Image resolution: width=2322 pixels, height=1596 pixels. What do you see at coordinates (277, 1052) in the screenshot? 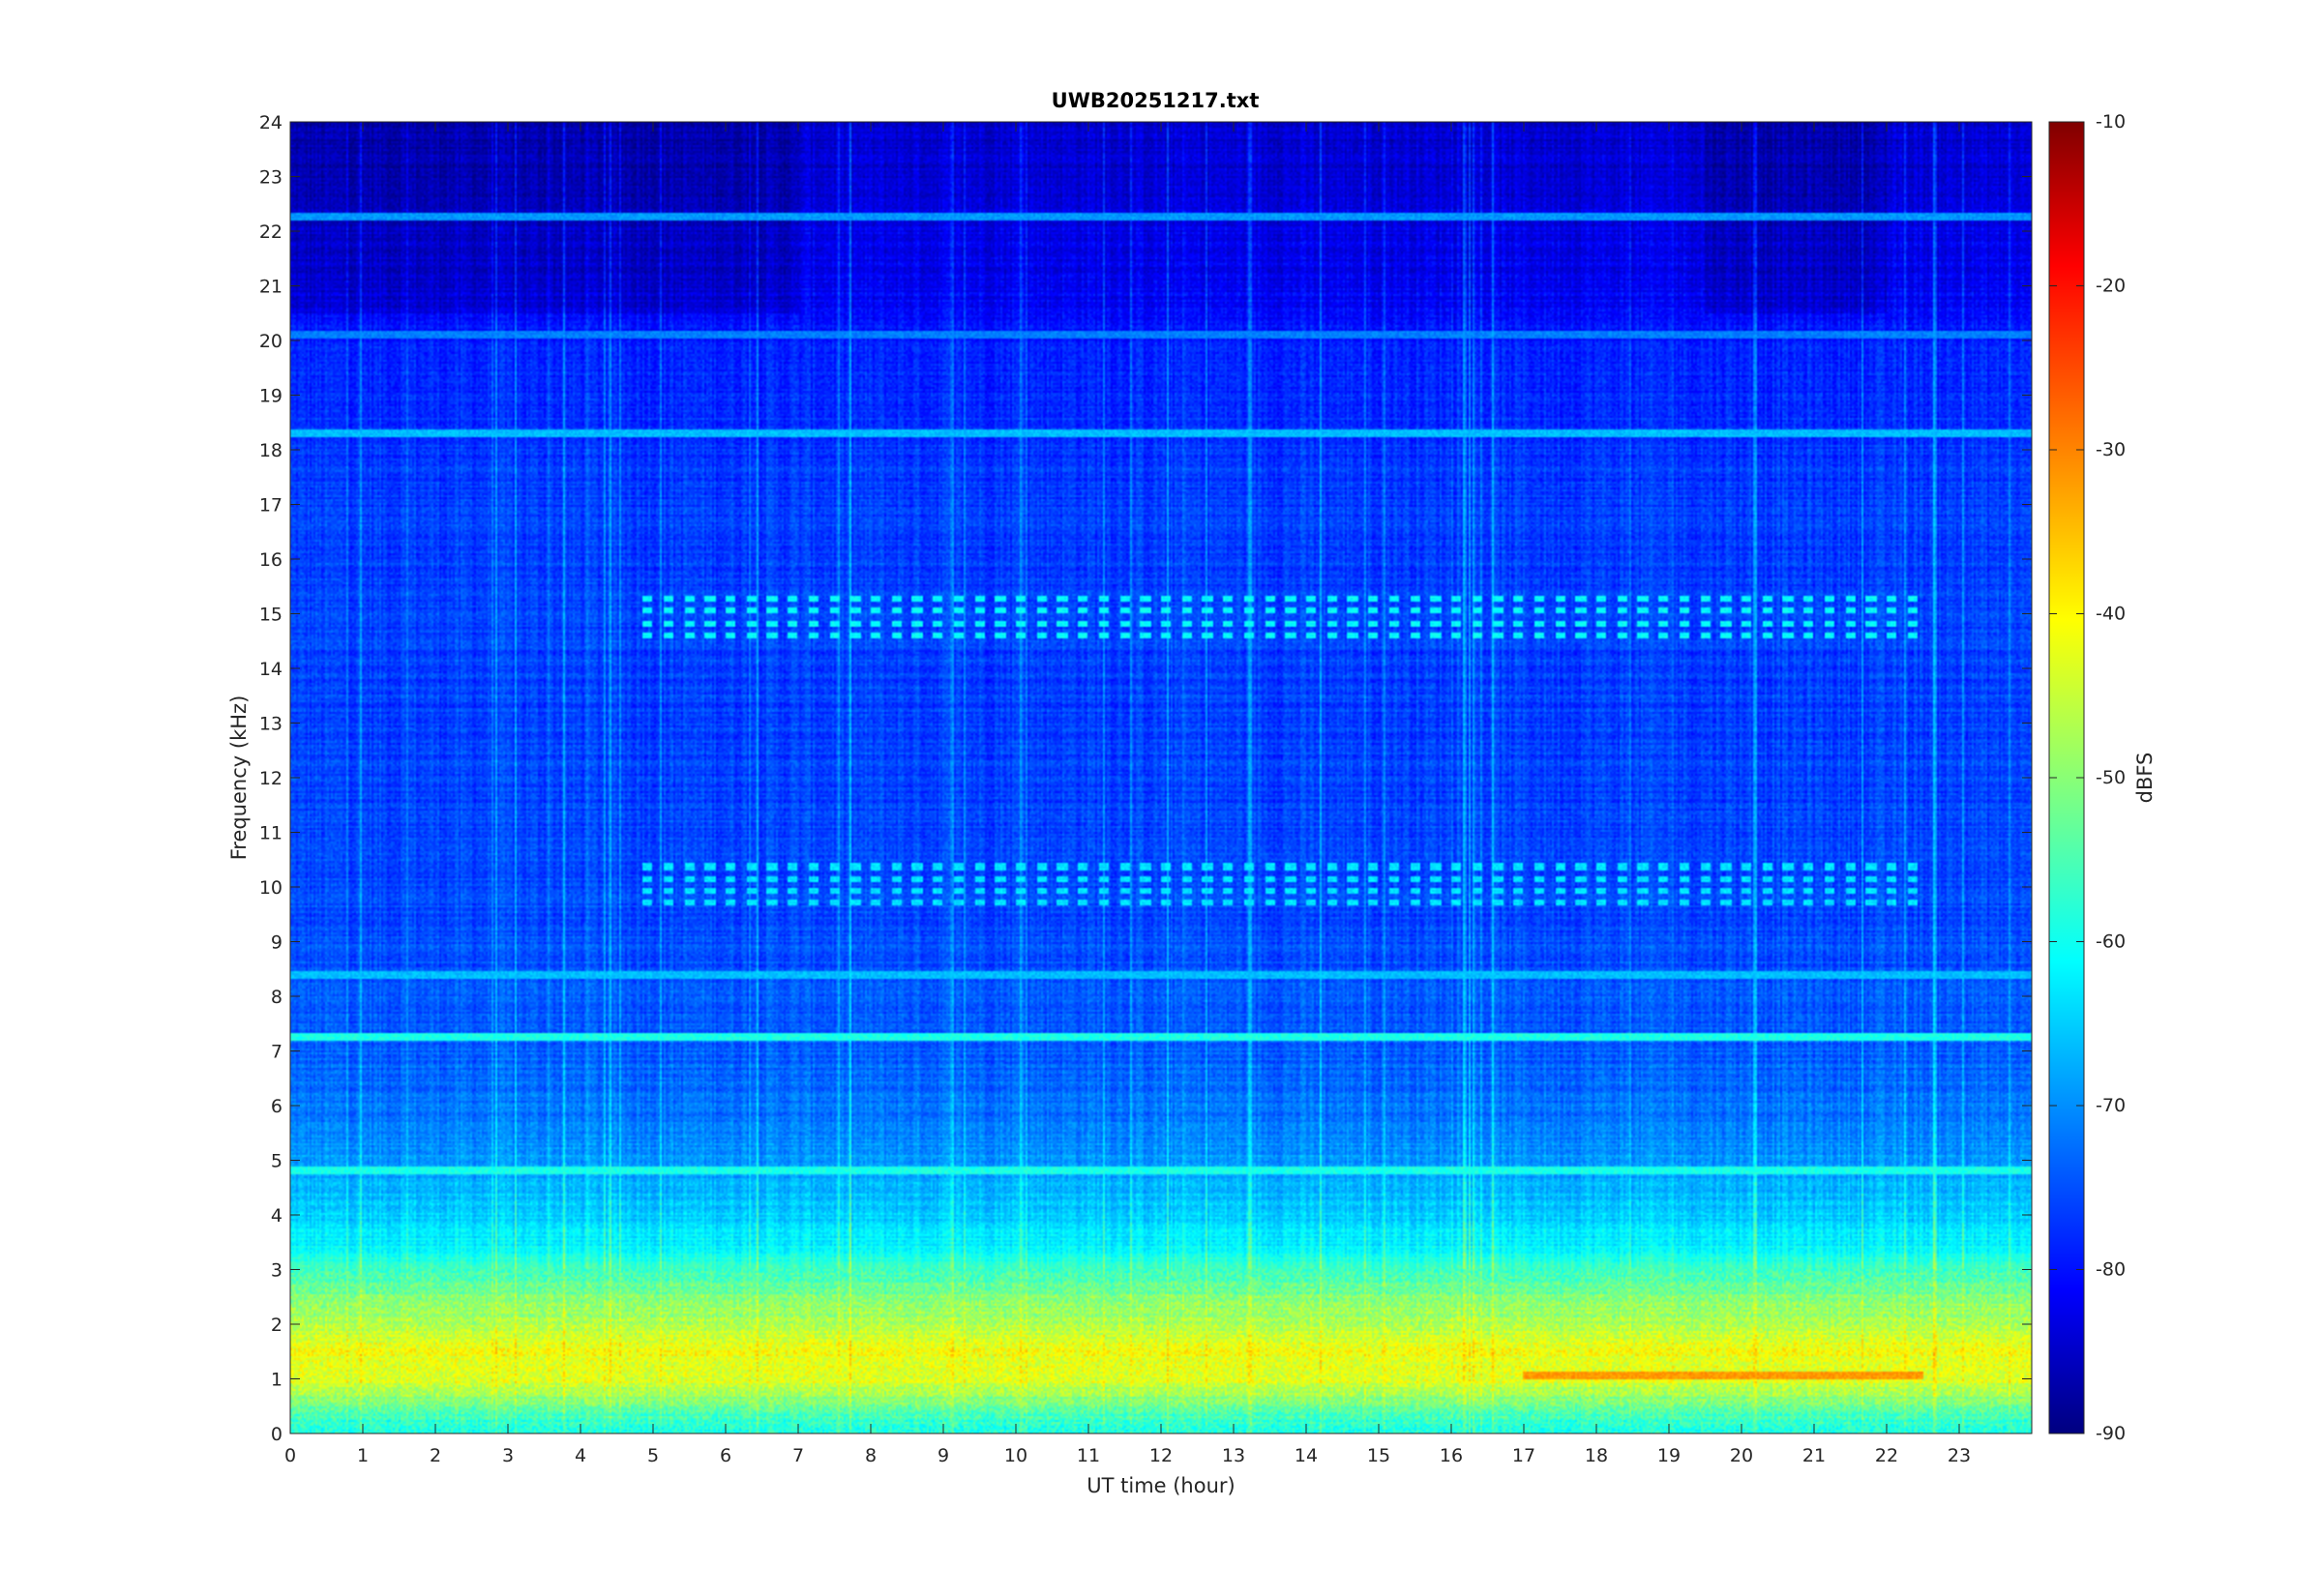
I see `y-tick-label: 7` at bounding box center [277, 1052].